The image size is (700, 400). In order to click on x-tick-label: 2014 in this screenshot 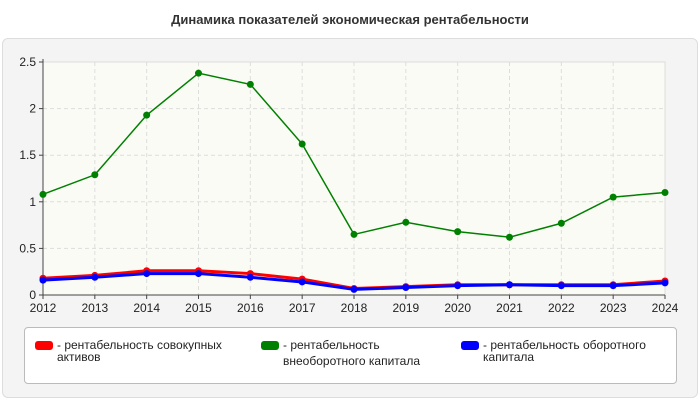, I will do `click(146, 308)`.